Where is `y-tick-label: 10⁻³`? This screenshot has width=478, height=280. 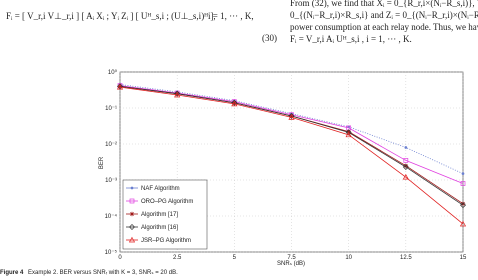 y-tick-label: 10⁻³ is located at coordinates (111, 181).